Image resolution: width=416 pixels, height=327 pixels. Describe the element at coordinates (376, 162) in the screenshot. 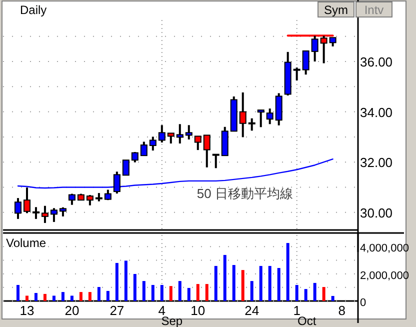

I see `y-tick-label: 32.00` at that location.